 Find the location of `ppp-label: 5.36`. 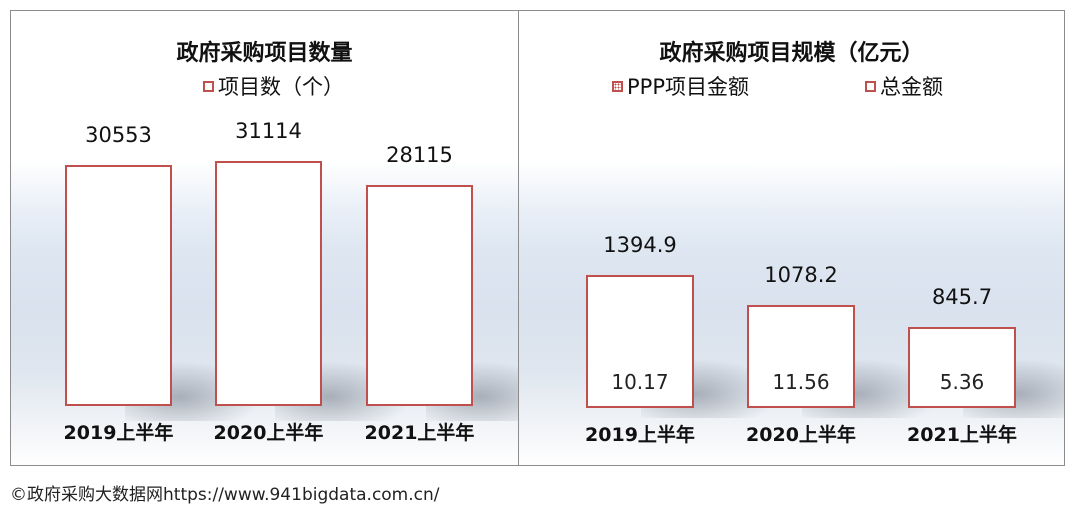

ppp-label: 5.36 is located at coordinates (962, 382).